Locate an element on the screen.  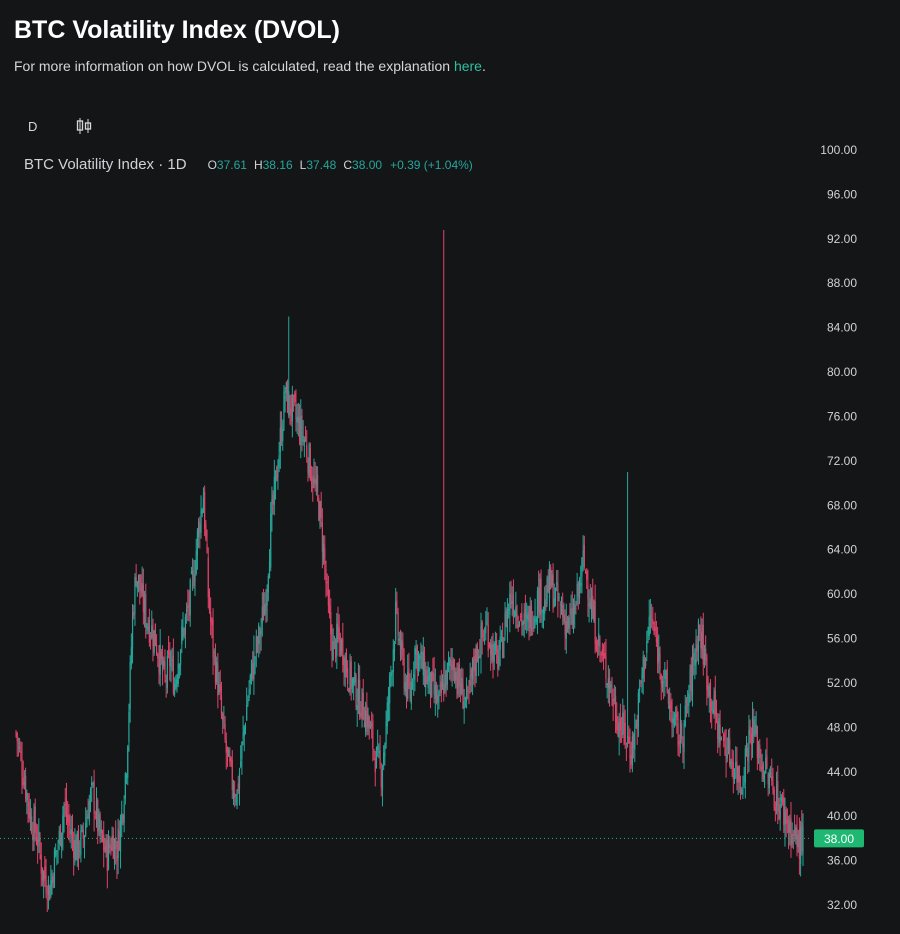
explanation-link: here is located at coordinates (467, 66).